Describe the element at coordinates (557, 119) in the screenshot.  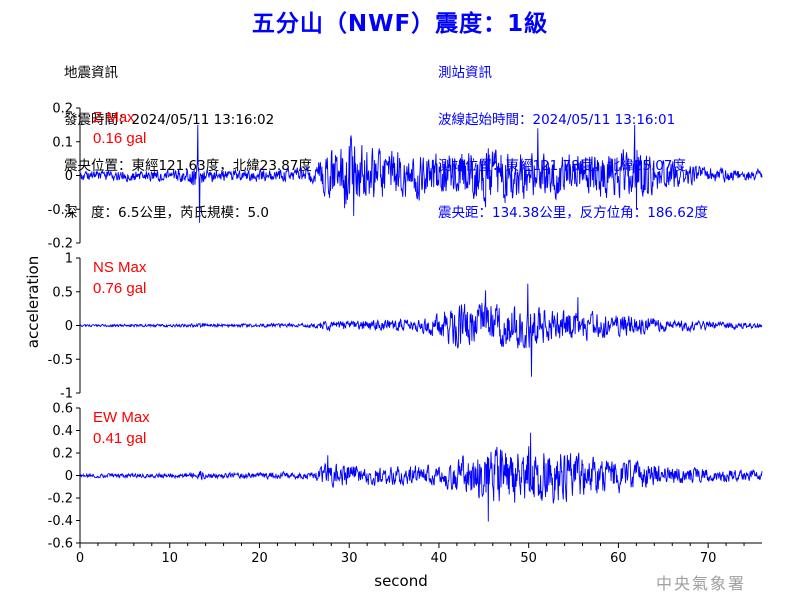
I see `wave-start-time: 波線起始時間：2024/05/11 13:16:01` at that location.